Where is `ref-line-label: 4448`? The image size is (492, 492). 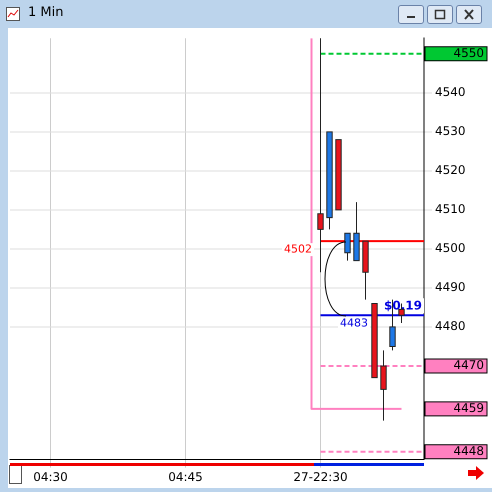
ref-line-label: 4448 is located at coordinates (468, 451).